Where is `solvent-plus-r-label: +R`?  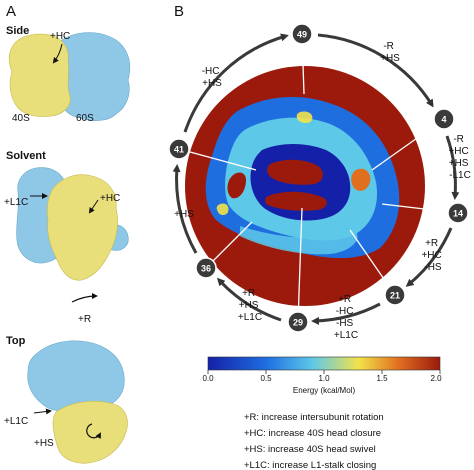 solvent-plus-r-label: +R is located at coordinates (84, 319).